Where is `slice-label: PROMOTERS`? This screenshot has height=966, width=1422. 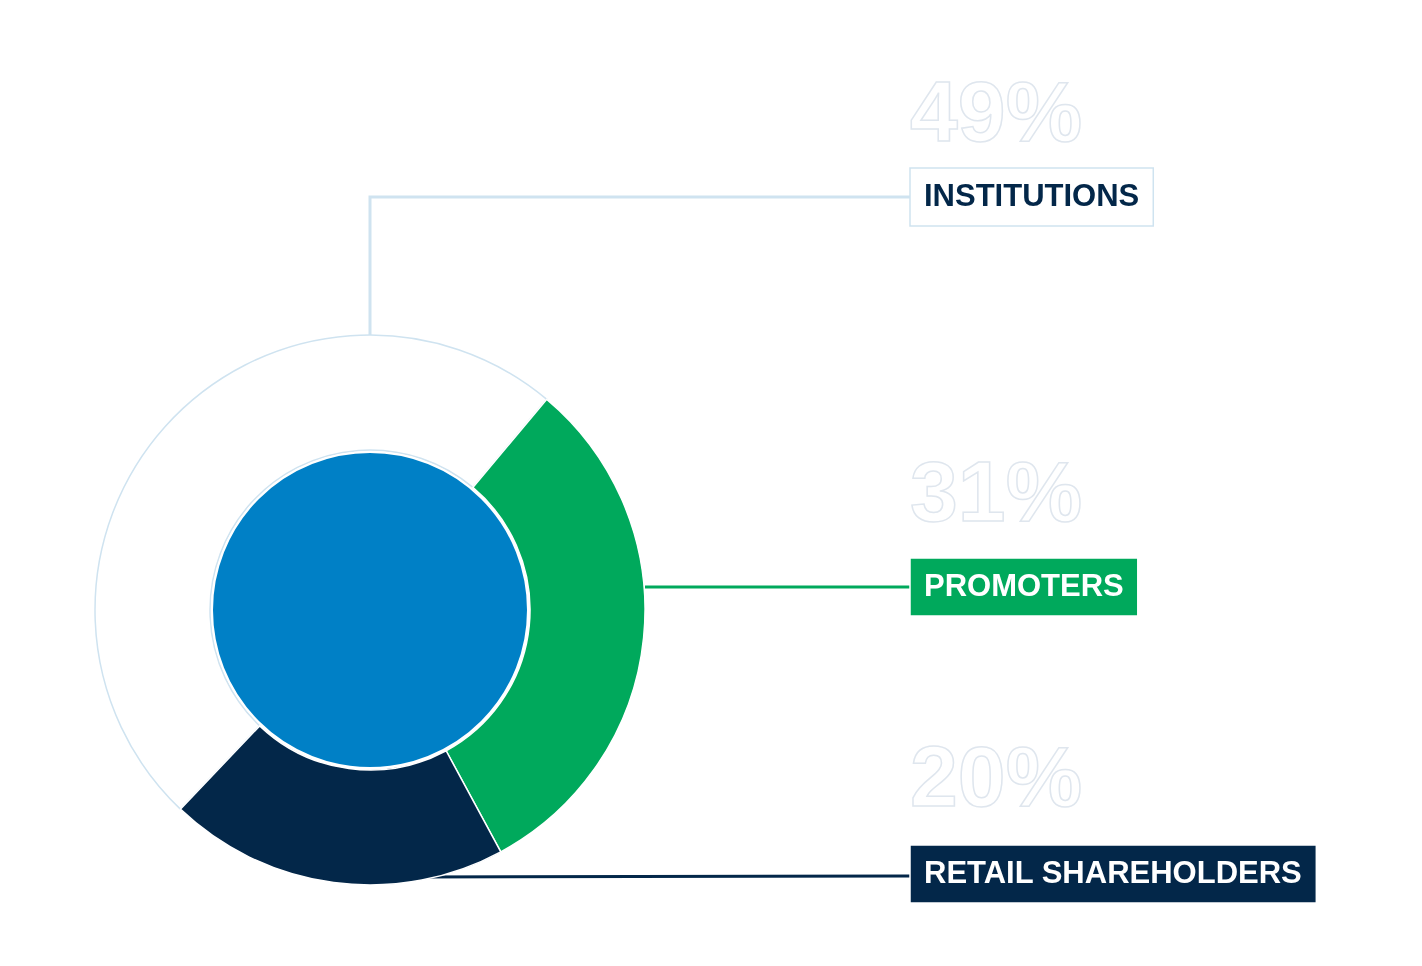 slice-label: PROMOTERS is located at coordinates (1024, 585).